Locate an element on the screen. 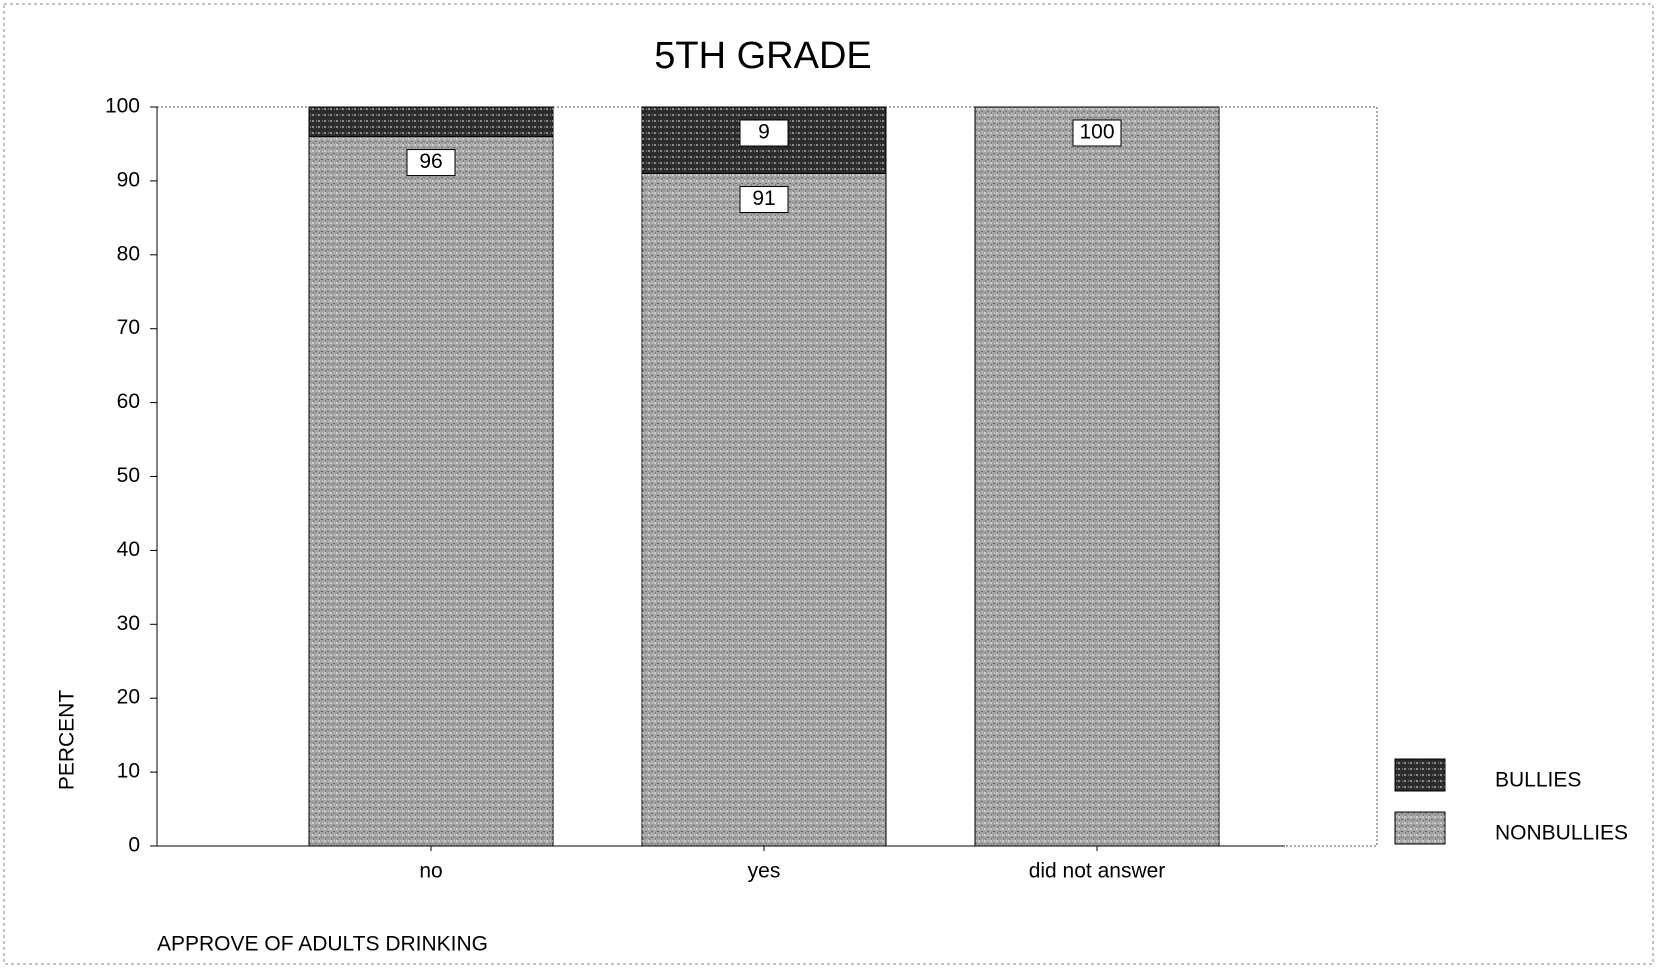 Image resolution: width=1657 pixels, height=968 pixels. legend-label: NONBULLIES is located at coordinates (1561, 833).